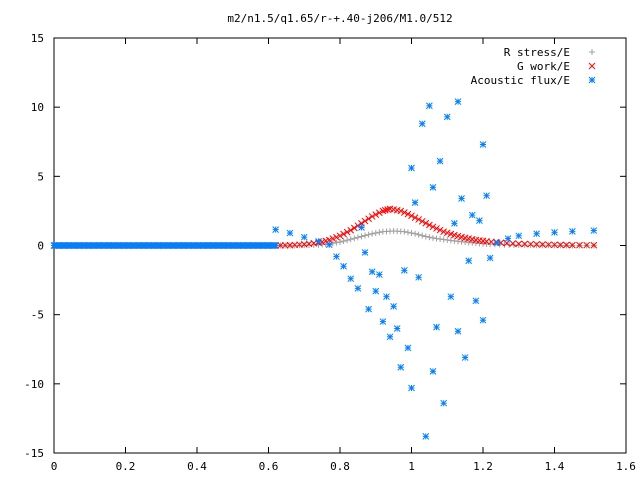  Describe the element at coordinates (626, 466) in the screenshot. I see `x-tick-label: 1.6` at that location.